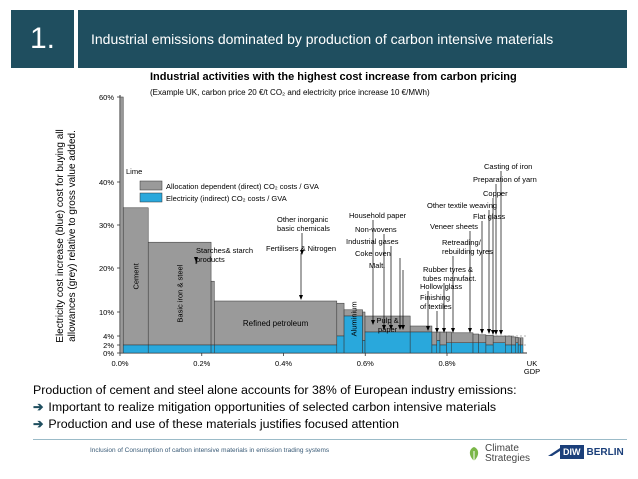 Image resolution: width=638 pixels, height=479 pixels. I want to click on bar-label-21-0: Copper, so click(495, 193).